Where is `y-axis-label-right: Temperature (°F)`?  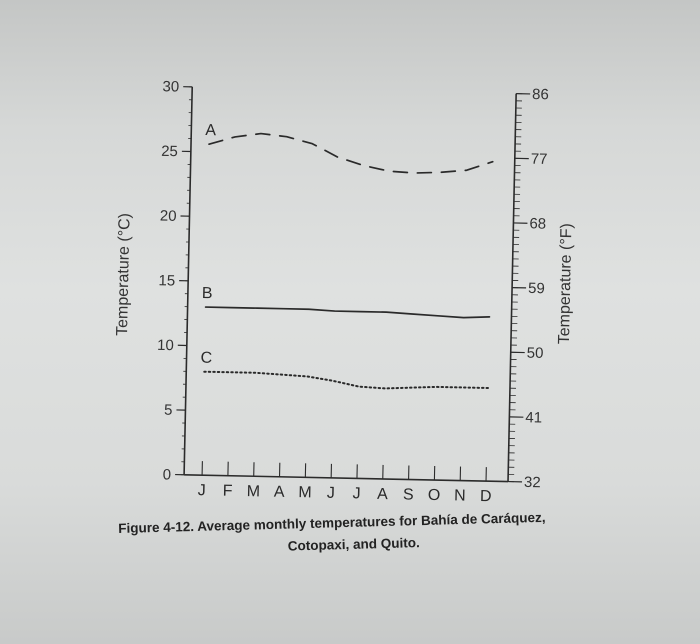 y-axis-label-right: Temperature (°F) is located at coordinates (566, 283).